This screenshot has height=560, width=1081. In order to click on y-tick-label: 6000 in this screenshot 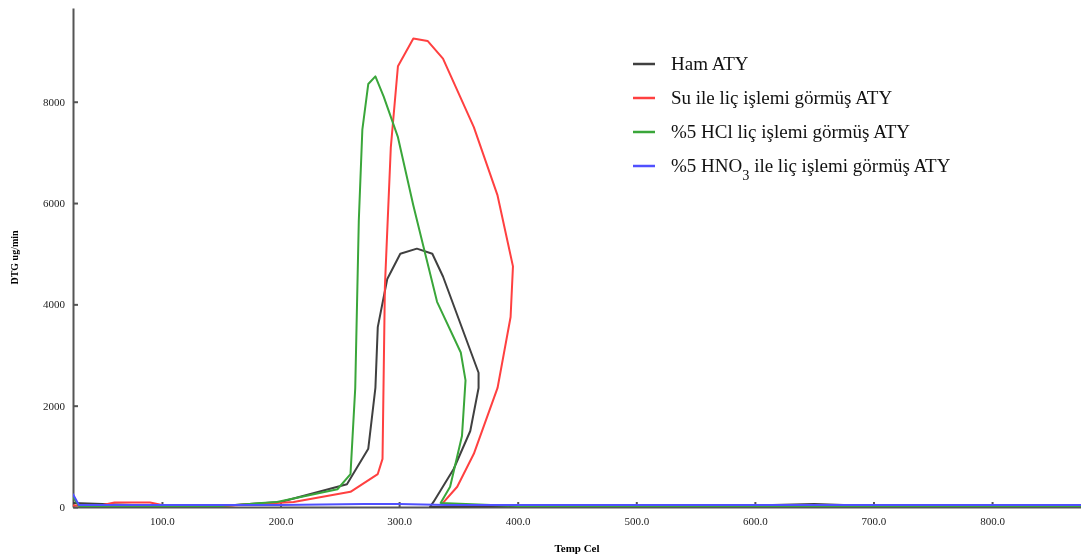, I will do `click(54, 203)`.